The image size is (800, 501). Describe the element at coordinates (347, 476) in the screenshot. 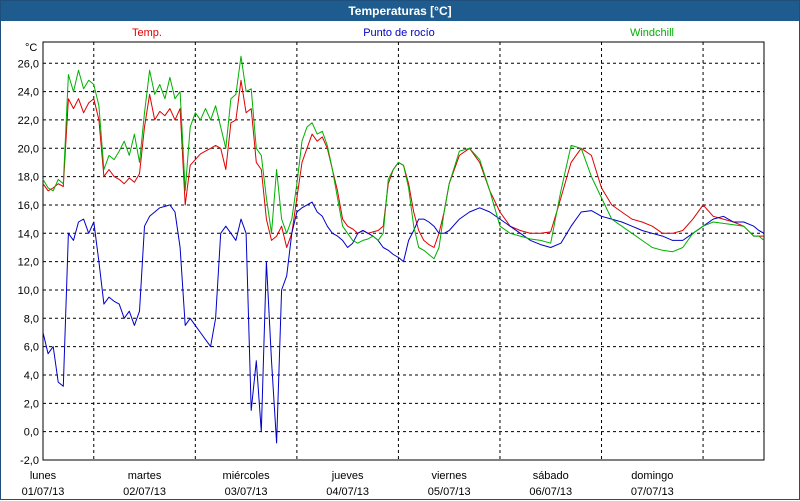

I see `x-tick-day: jueves` at that location.